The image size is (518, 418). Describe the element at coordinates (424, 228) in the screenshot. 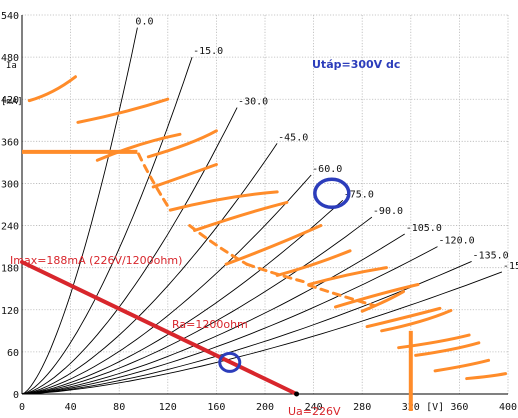

I see `curve-label: -105.0` at that location.